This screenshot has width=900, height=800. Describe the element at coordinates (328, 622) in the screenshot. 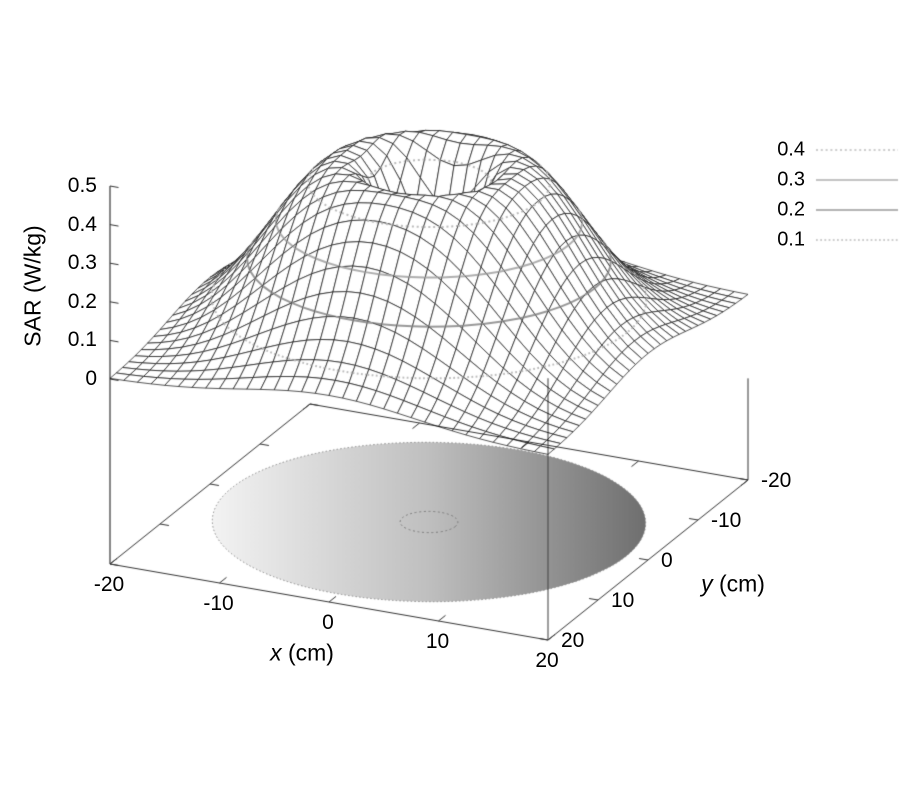

I see `x-tick-label: 0` at that location.